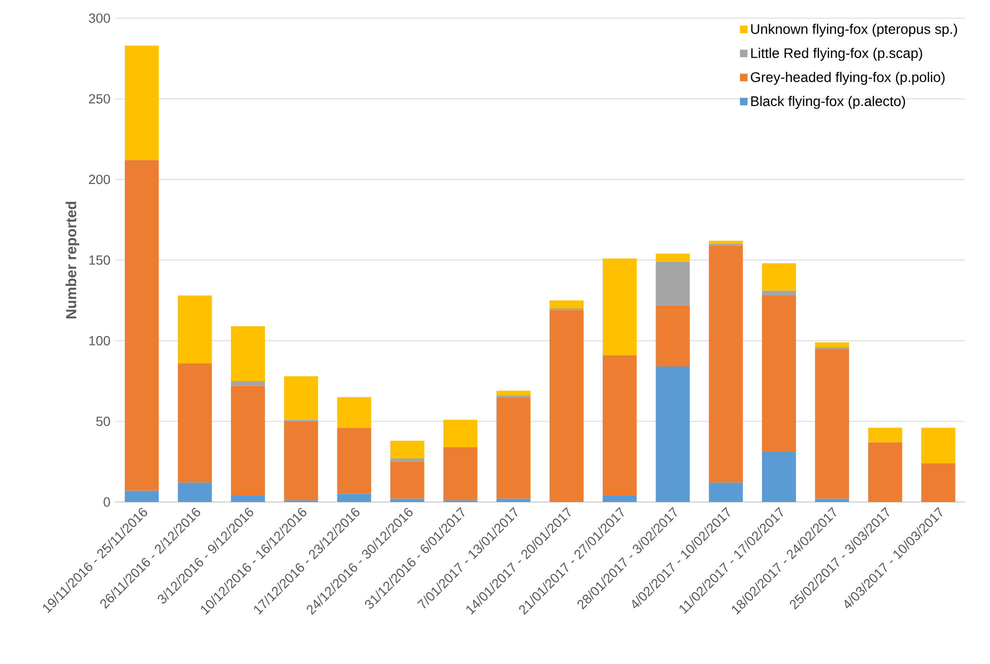 This screenshot has height=664, width=990. What do you see at coordinates (99, 260) in the screenshot?
I see `y-tick-label: 150` at bounding box center [99, 260].